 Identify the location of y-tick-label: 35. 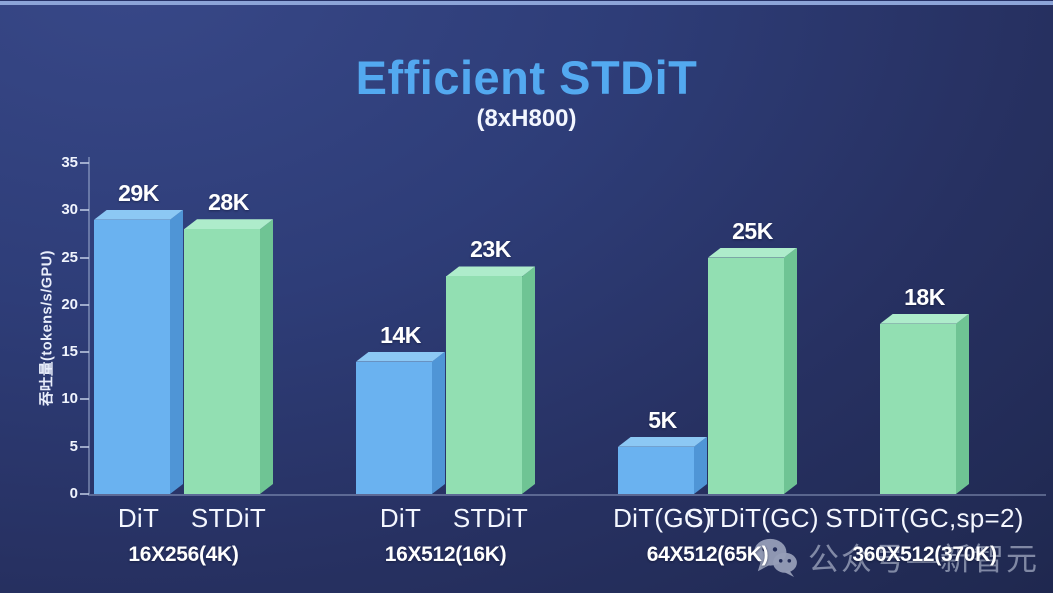
(69, 162).